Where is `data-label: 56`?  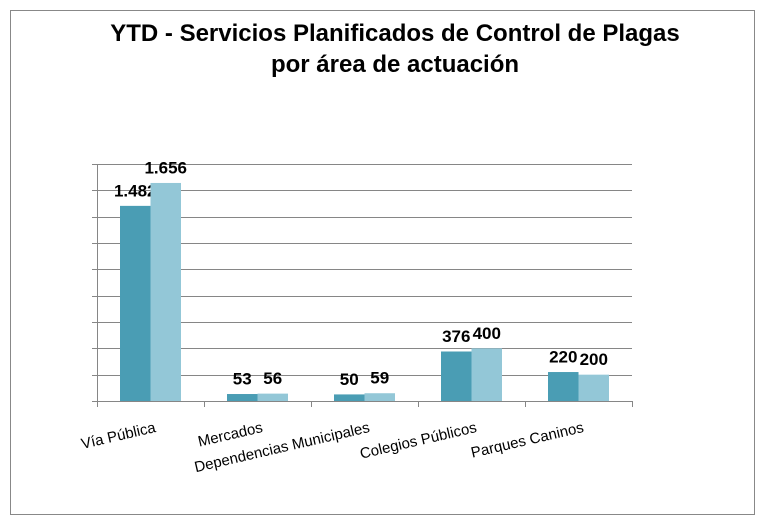 data-label: 56 is located at coordinates (272, 378).